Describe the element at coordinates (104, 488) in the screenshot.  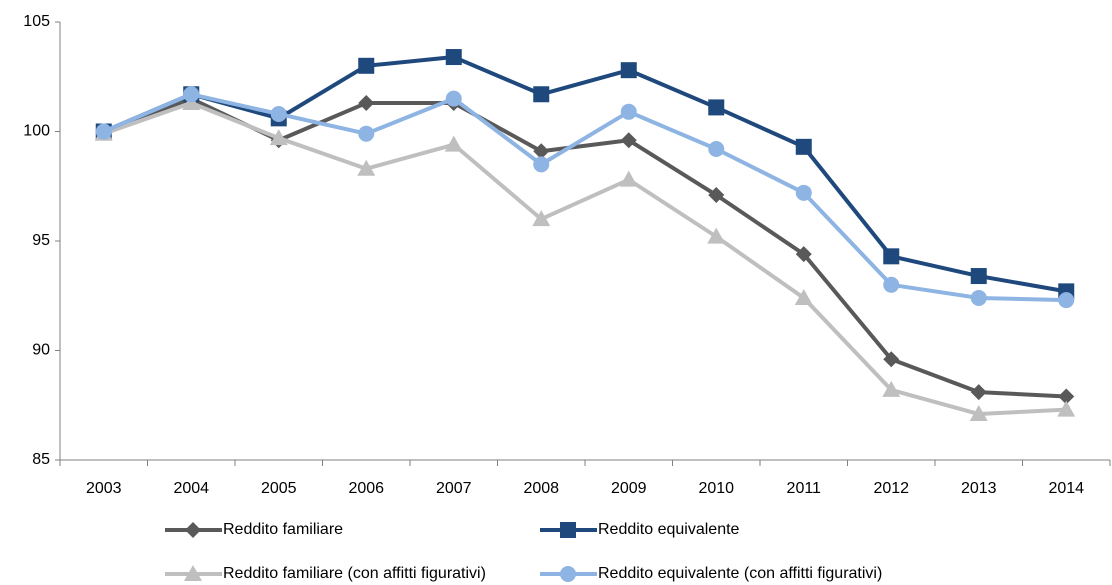
I see `x-tick-label: 2003` at that location.